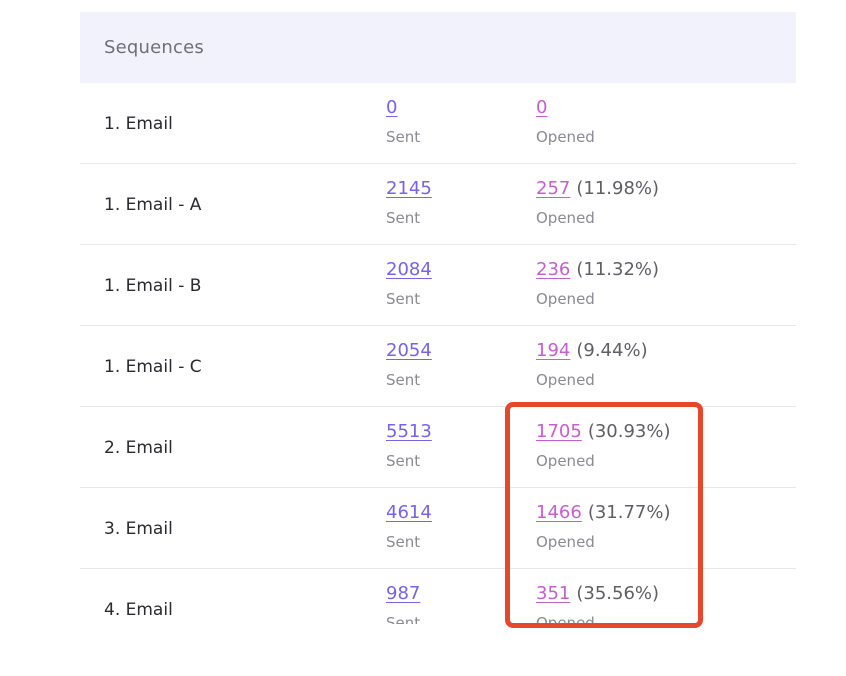 Image resolution: width=846 pixels, height=676 pixels. I want to click on opened-percentage: (9.44%), so click(612, 350).